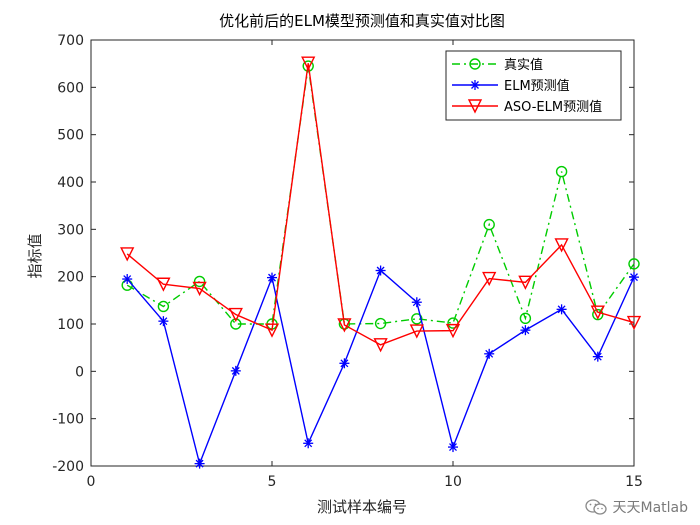 Image resolution: width=700 pixels, height=525 pixels. I want to click on y-tick-label: 600, so click(70, 88).